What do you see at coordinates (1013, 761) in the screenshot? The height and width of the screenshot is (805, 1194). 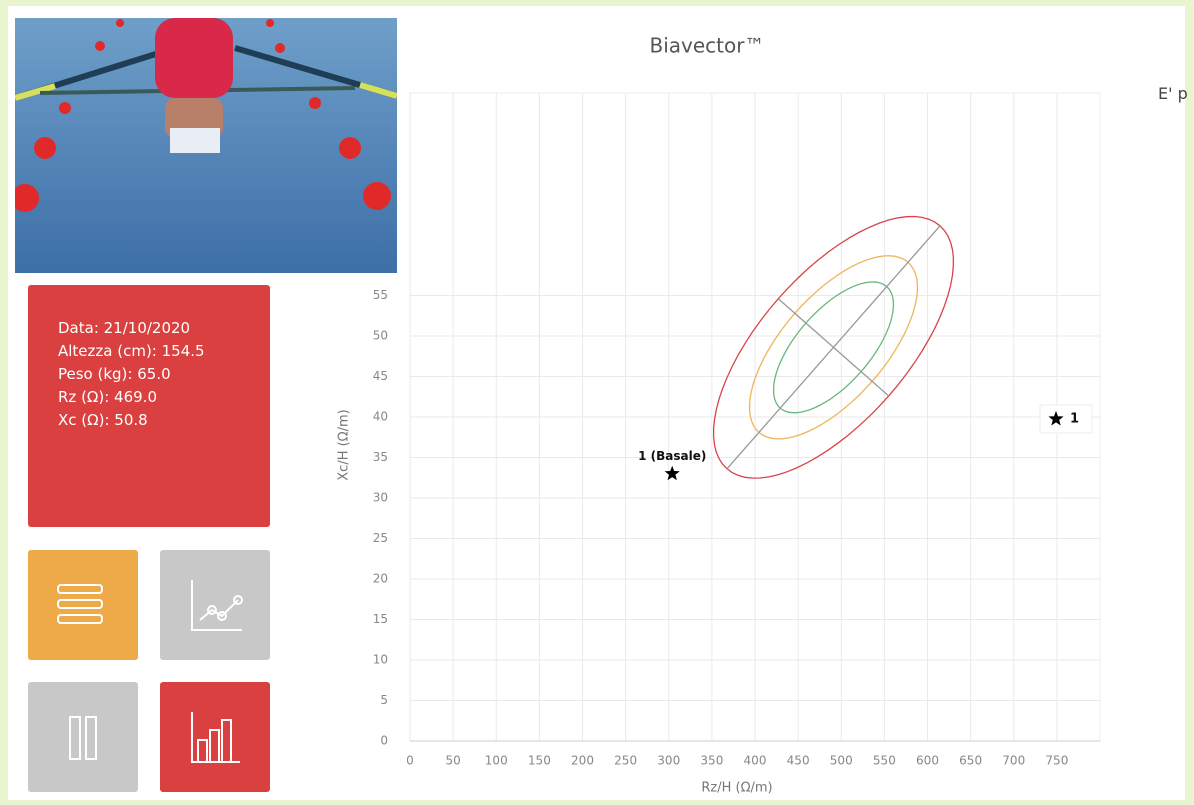 I see `x-tick-label: 700` at bounding box center [1013, 761].